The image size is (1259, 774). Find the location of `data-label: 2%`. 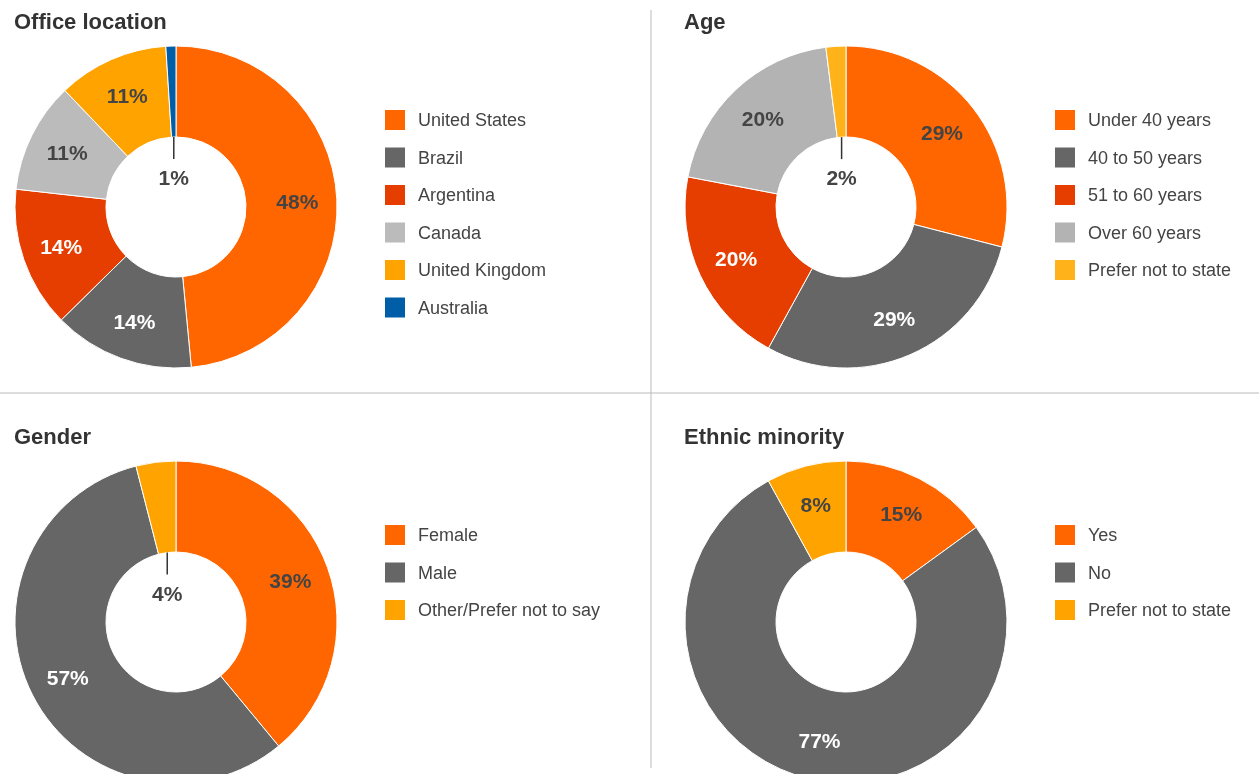

data-label: 2% is located at coordinates (842, 178).